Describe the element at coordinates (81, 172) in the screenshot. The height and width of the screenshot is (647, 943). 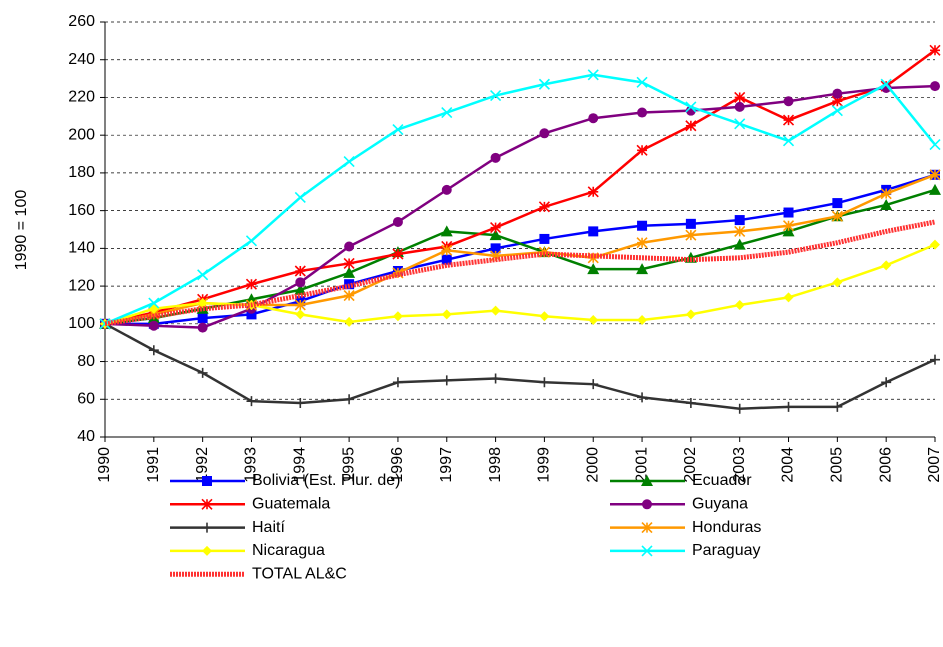
I see `y-tick-label: 180` at that location.